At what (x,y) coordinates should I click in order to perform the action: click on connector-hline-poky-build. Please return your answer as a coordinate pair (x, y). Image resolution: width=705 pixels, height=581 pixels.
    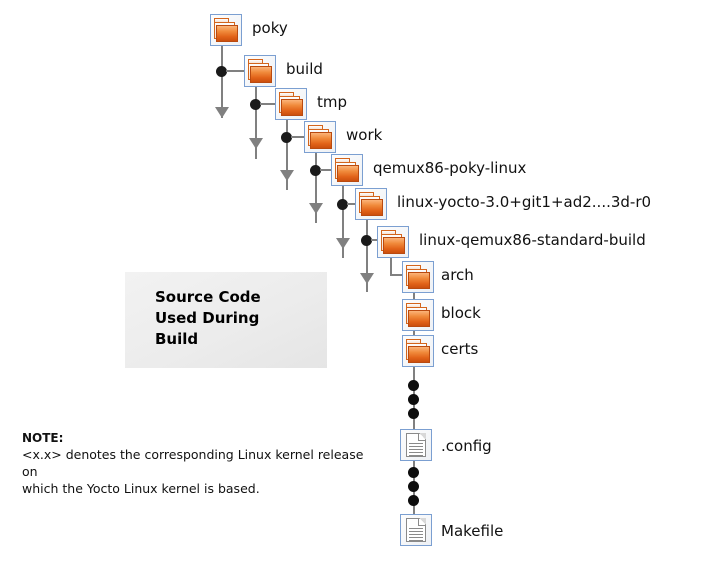
    Looking at the image, I should click on (236, 71).